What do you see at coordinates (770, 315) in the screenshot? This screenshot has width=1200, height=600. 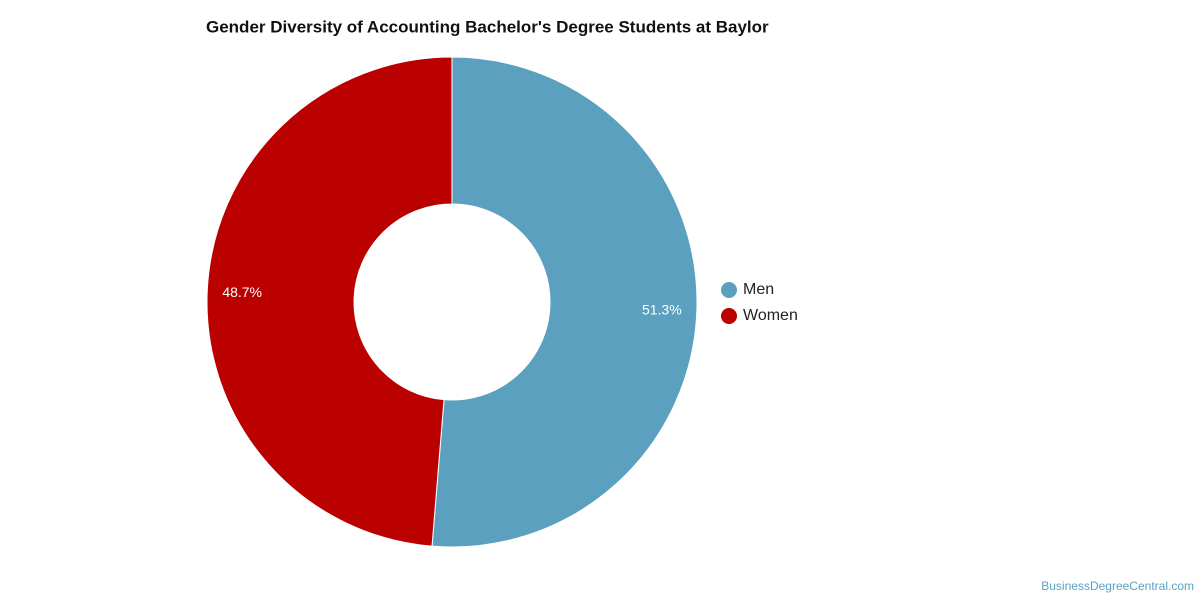 I see `legend-label: Women` at bounding box center [770, 315].